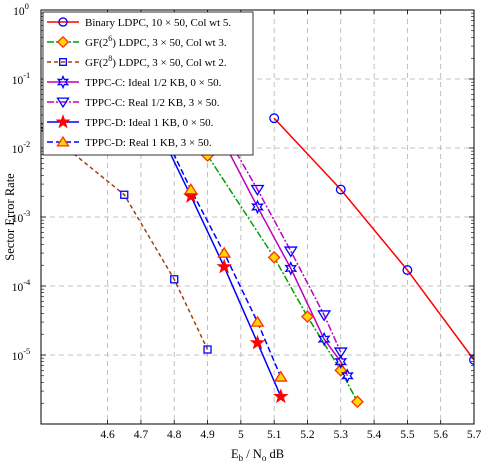  I want to click on legend-label-text-rest: ) LDPC, 3 × 50, Col wt 3., so click(169, 43).